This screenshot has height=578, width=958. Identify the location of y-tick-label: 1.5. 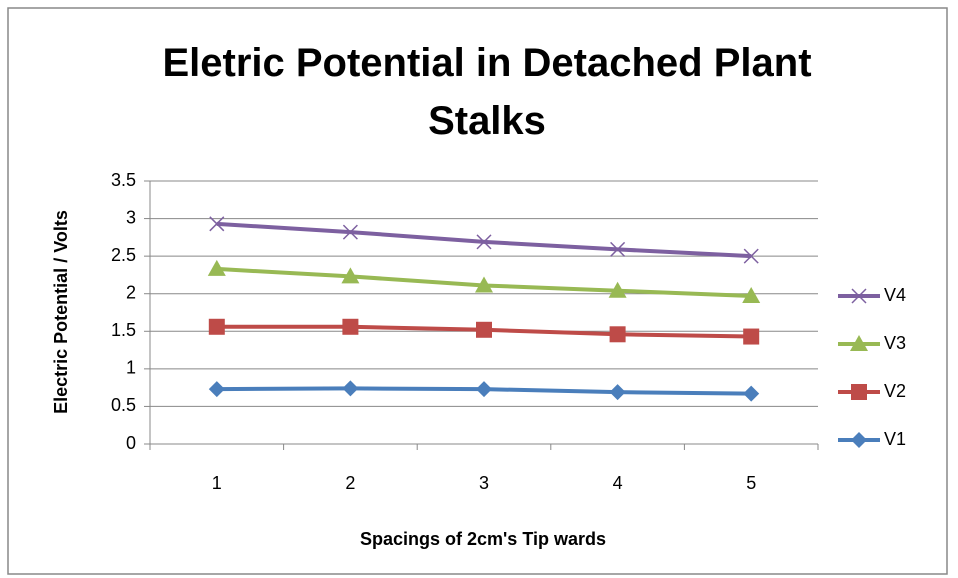
(123, 330).